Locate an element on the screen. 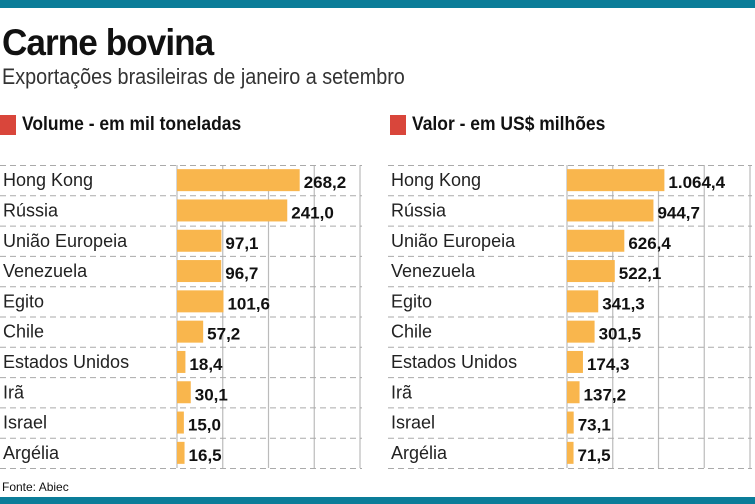 The width and height of the screenshot is (755, 504). value-label: 73,1 is located at coordinates (594, 425).